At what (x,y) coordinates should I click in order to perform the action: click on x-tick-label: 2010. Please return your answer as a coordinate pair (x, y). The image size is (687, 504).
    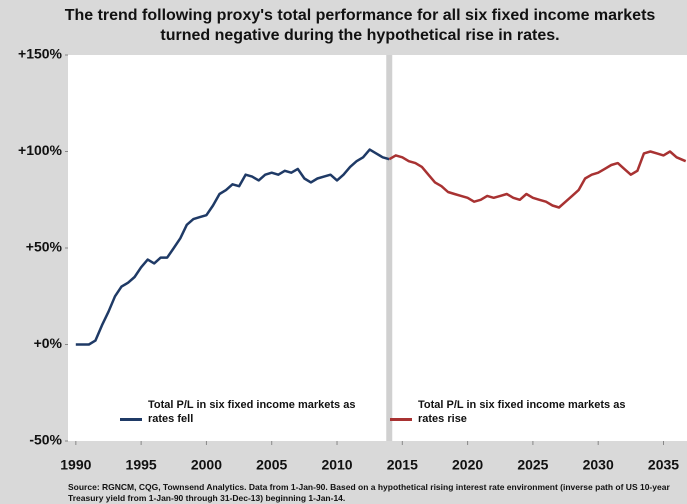
    Looking at the image, I should click on (336, 465).